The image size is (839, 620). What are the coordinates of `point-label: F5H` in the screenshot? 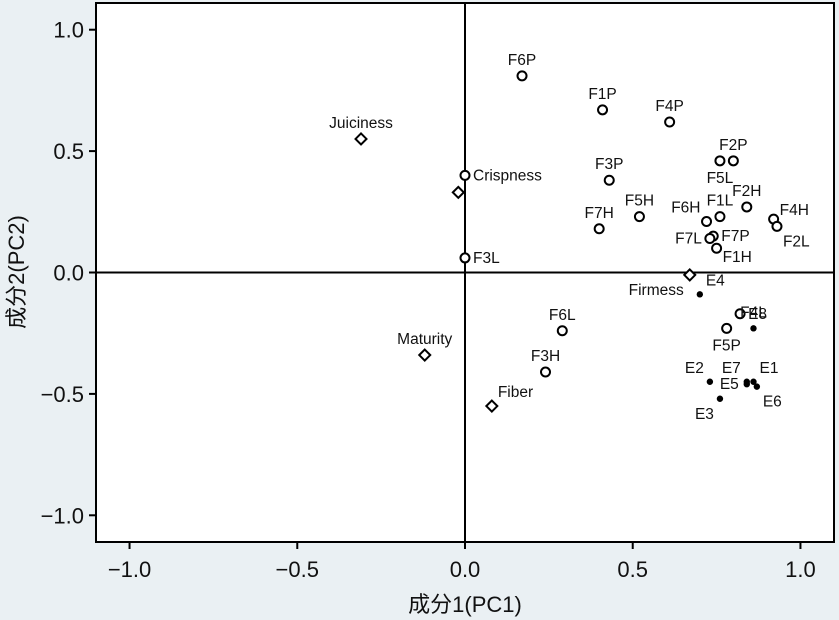 It's located at (639, 201).